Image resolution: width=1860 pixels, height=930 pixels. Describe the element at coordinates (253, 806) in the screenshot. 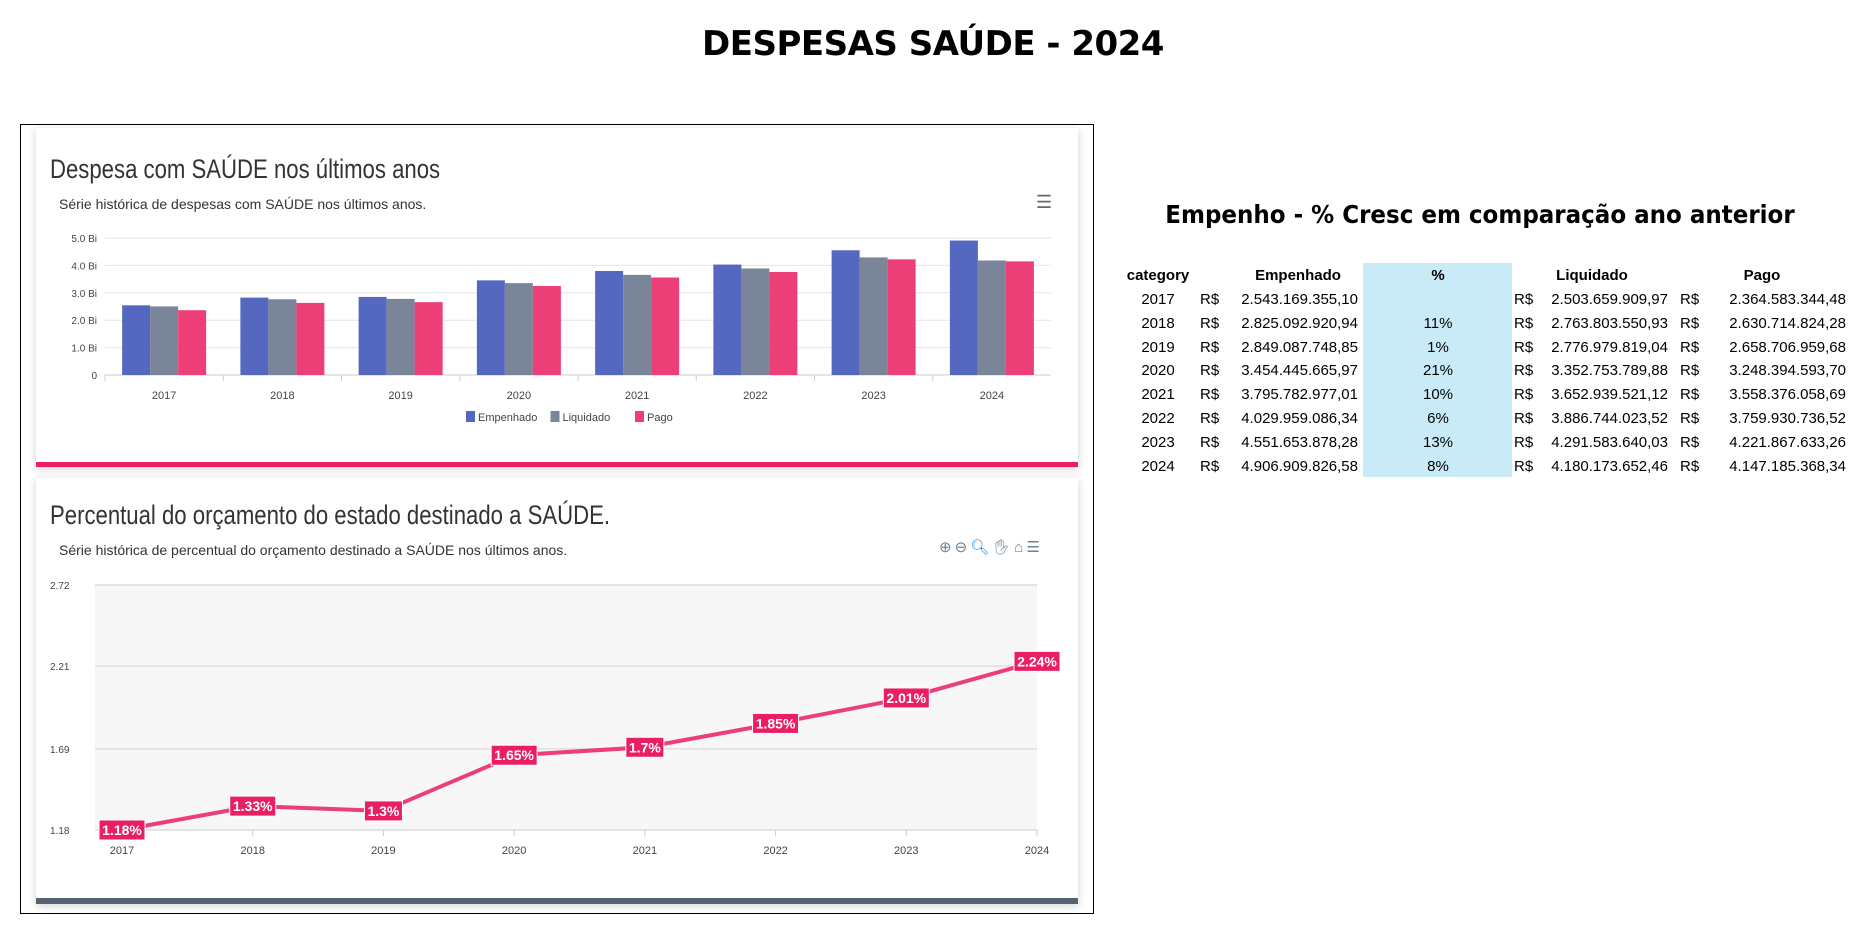

I see `data-label: 1.33%` at that location.